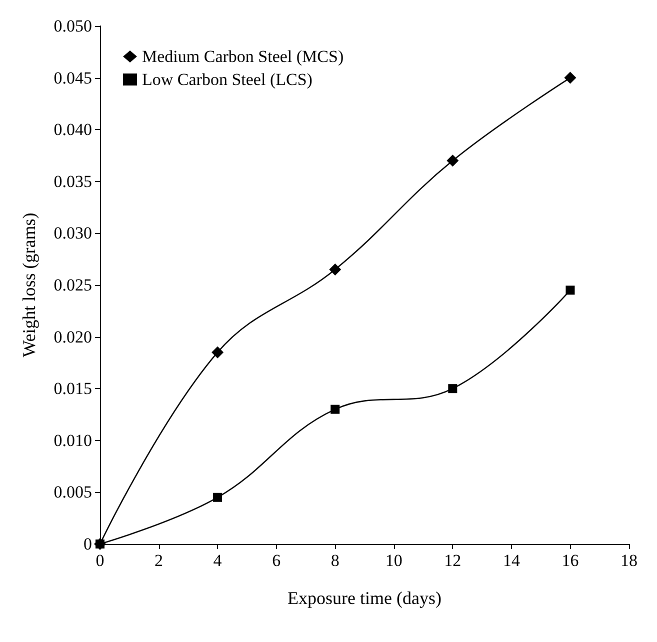 The width and height of the screenshot is (657, 642). What do you see at coordinates (570, 560) in the screenshot?
I see `x-tick-label: 16` at bounding box center [570, 560].